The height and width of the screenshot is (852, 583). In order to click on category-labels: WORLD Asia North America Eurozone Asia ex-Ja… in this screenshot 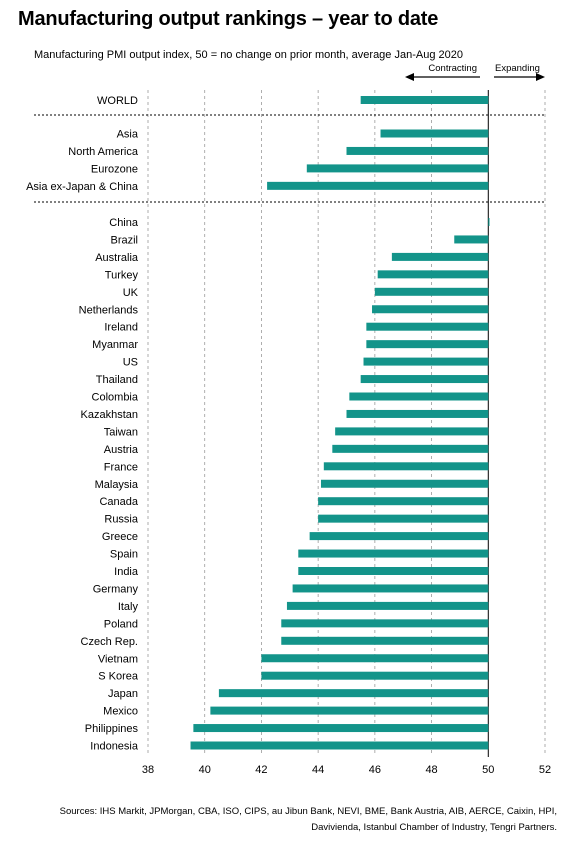, I will do `click(82, 424)`.